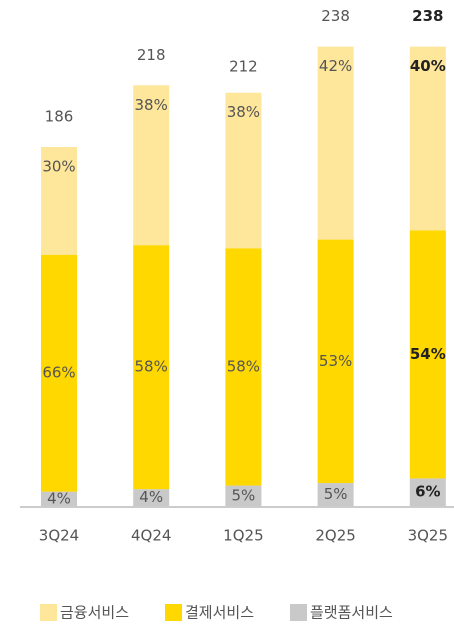  I want to click on value-label: 30%, so click(58, 167).